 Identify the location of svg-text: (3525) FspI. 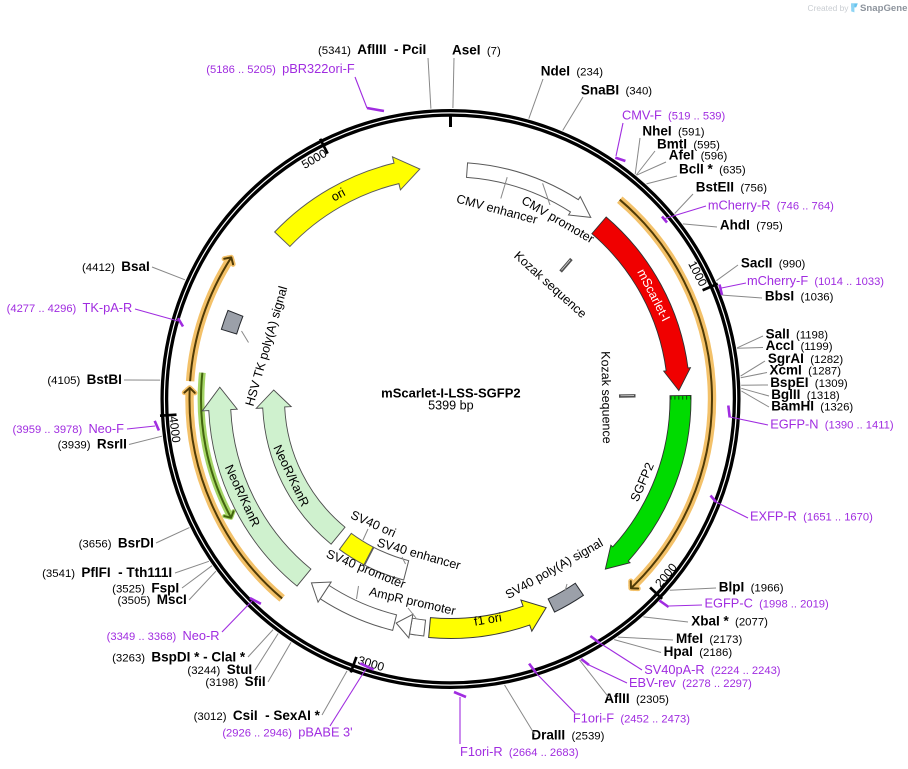
(145, 588).